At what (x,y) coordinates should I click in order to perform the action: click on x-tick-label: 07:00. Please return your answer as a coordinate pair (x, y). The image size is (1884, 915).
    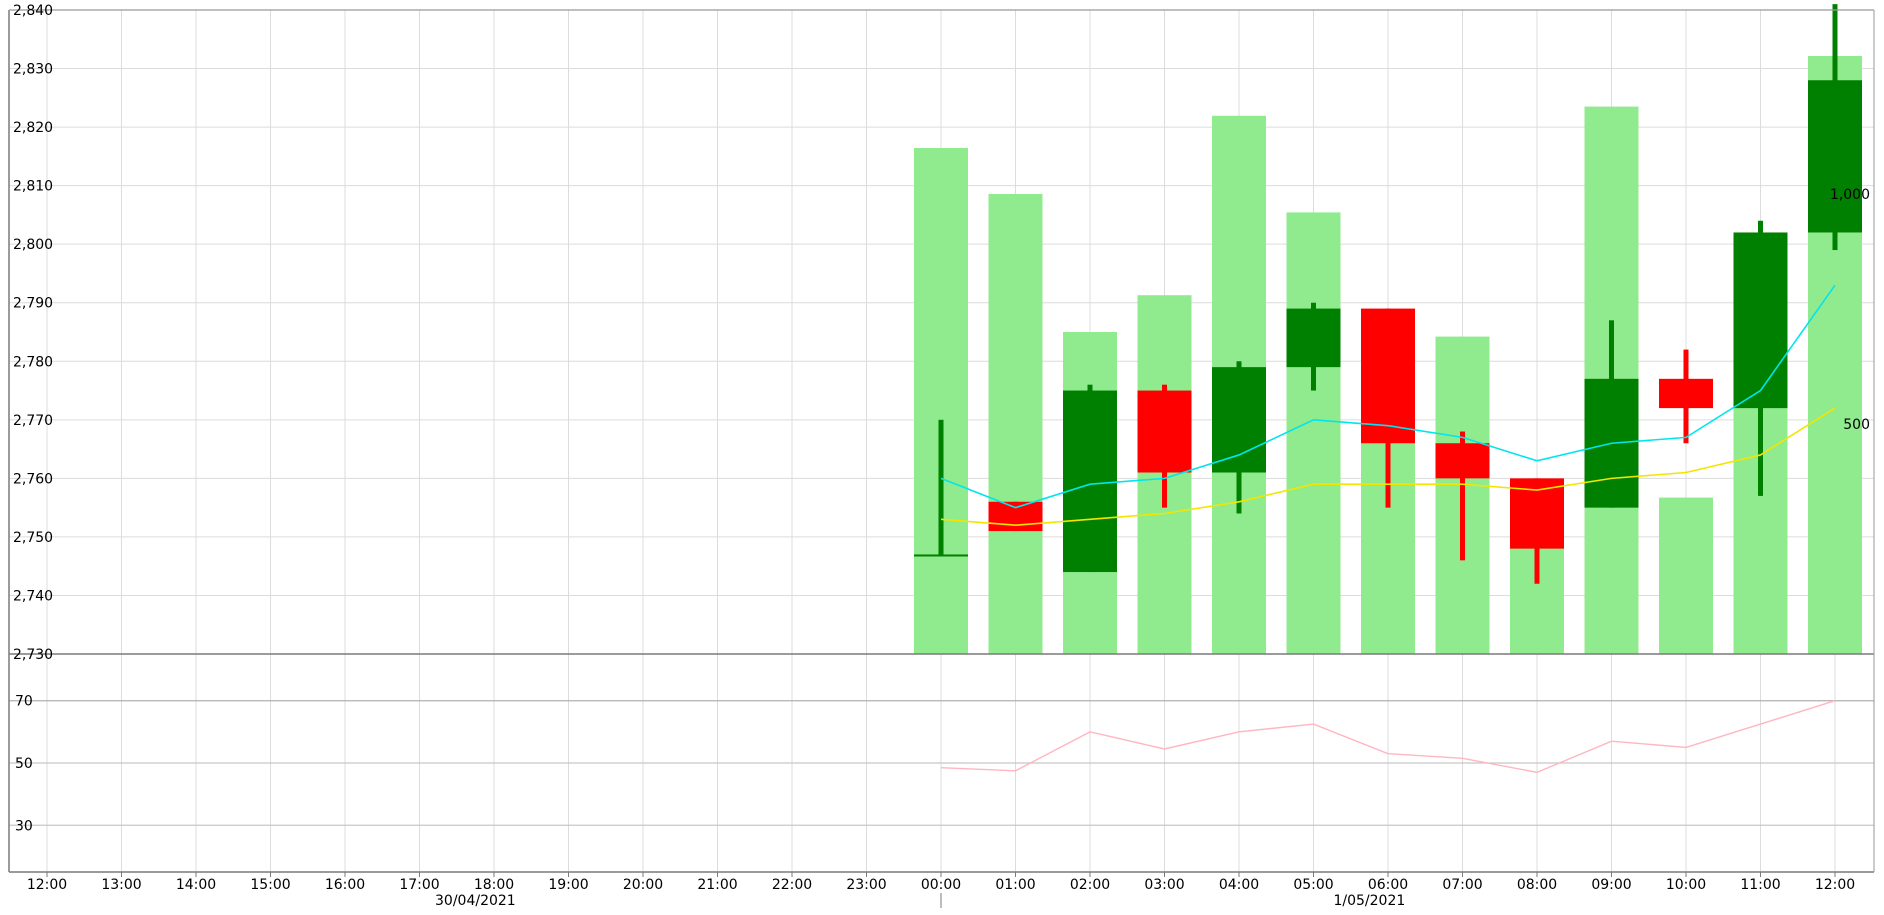
    Looking at the image, I should click on (1462, 885).